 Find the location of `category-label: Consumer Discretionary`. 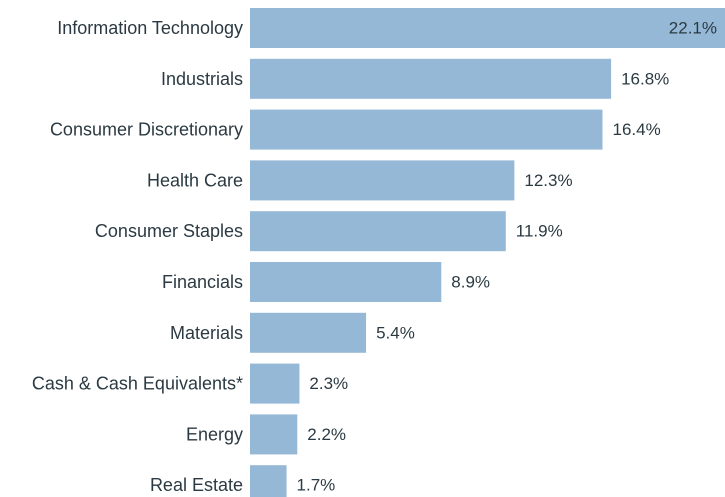

category-label: Consumer Discretionary is located at coordinates (146, 130).